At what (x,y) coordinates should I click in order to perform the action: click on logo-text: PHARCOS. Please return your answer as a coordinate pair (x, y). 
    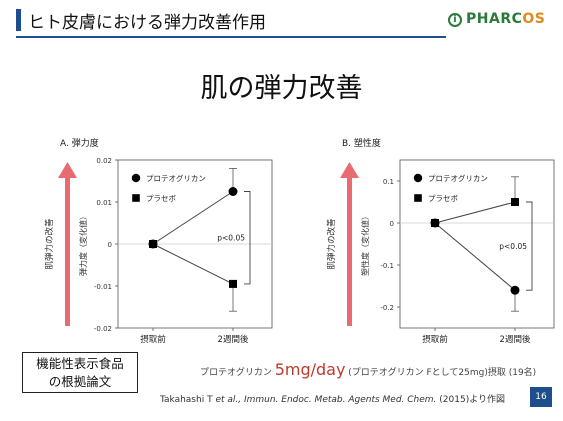
    Looking at the image, I should click on (505, 19).